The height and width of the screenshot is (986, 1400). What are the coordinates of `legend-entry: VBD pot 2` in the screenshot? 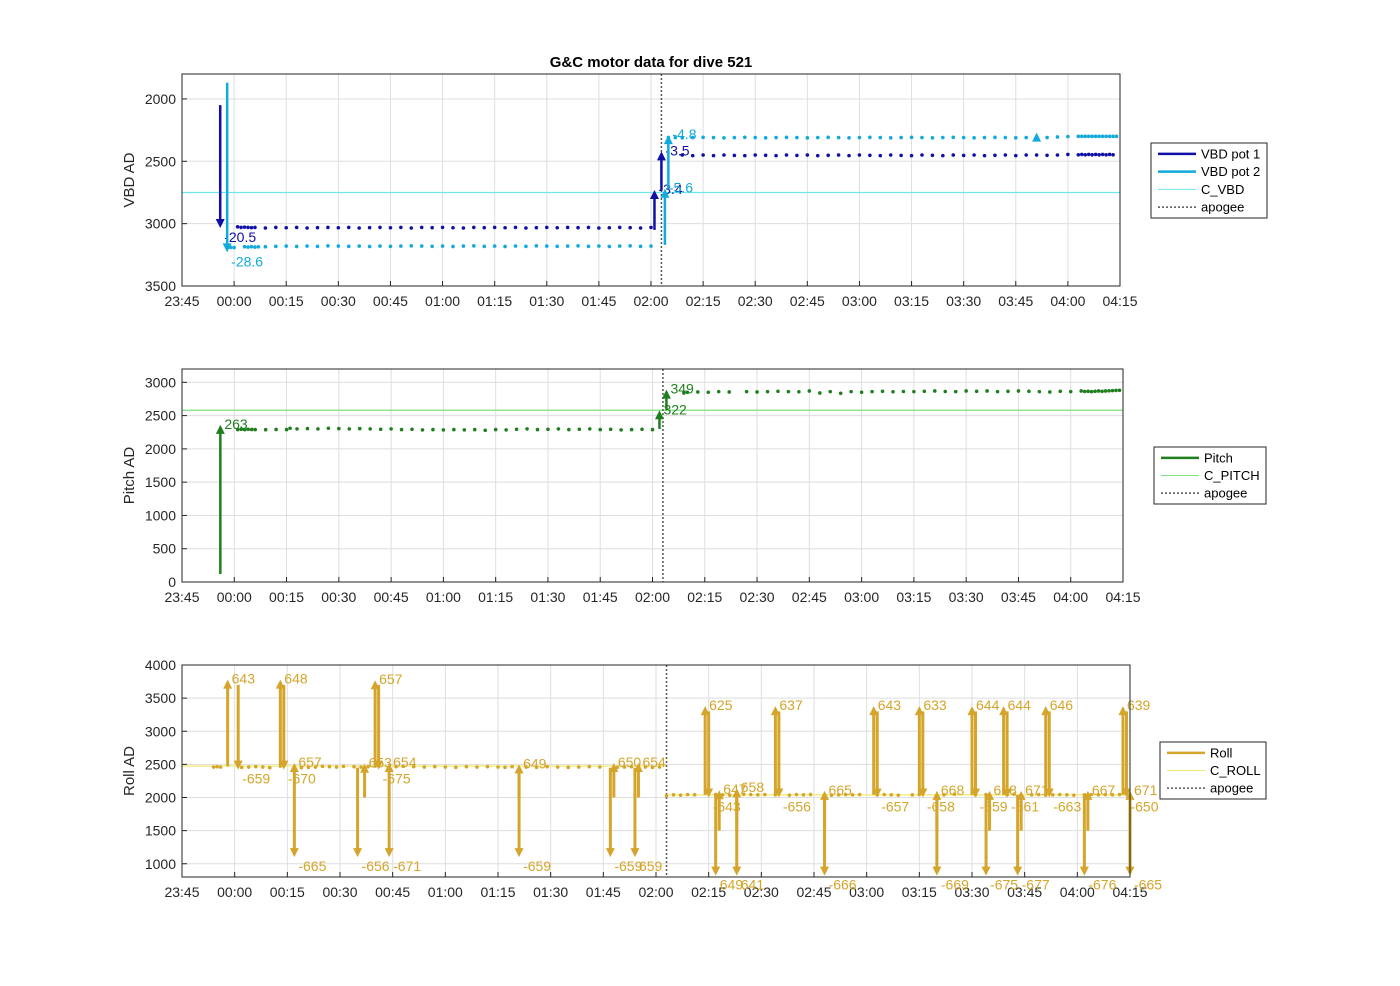 It's located at (1230, 171).